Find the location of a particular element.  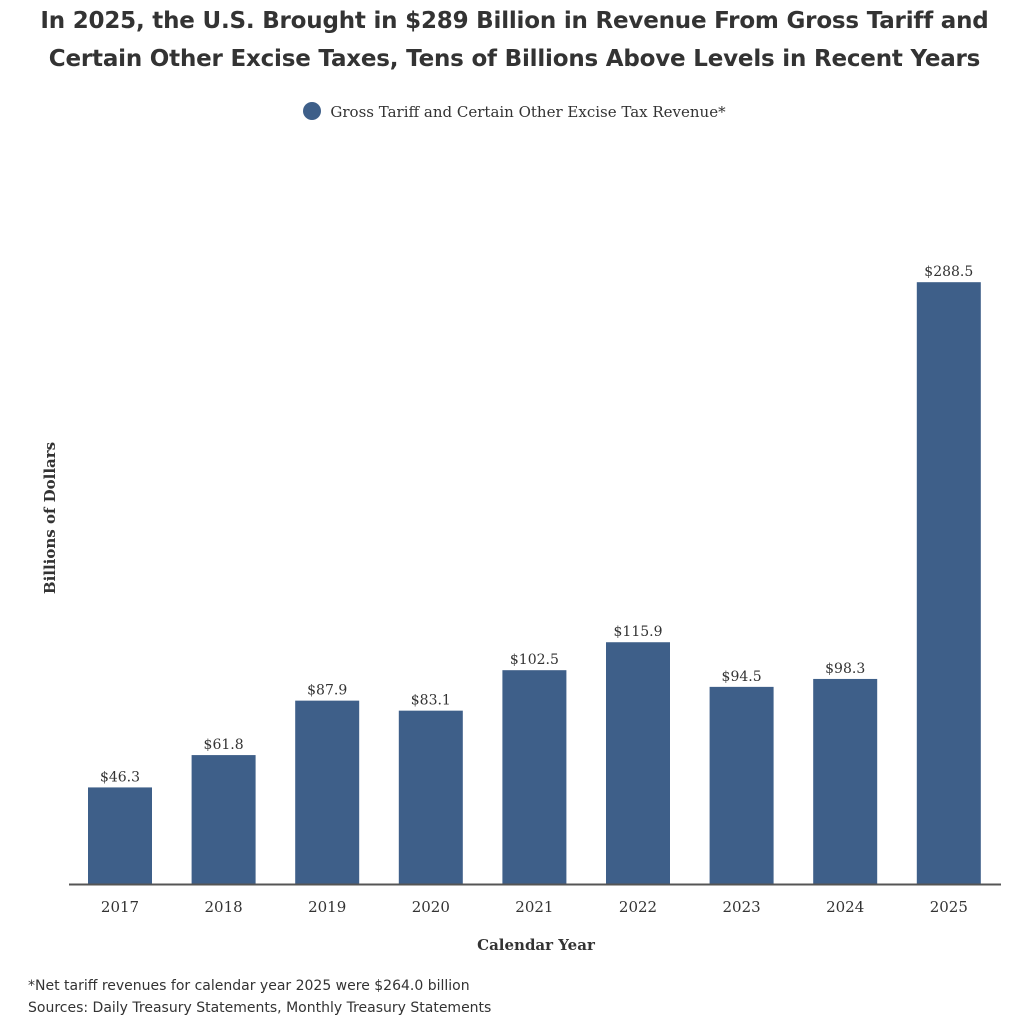

bar-2021 is located at coordinates (534, 777).